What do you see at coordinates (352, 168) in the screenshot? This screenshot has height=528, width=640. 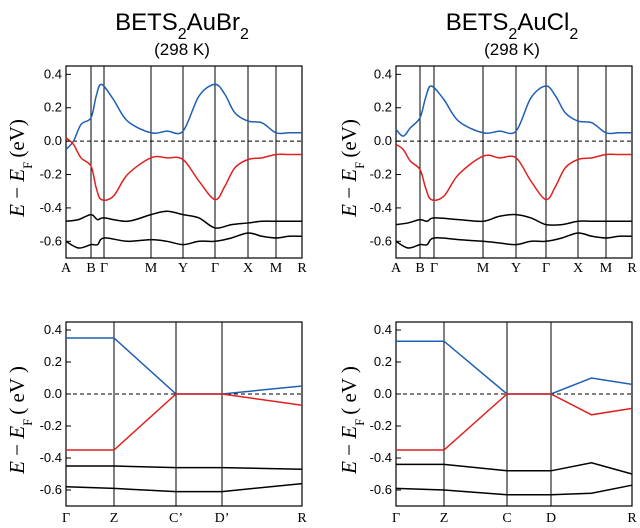 I see `ylabel-top-right: E − EF(eV)` at bounding box center [352, 168].